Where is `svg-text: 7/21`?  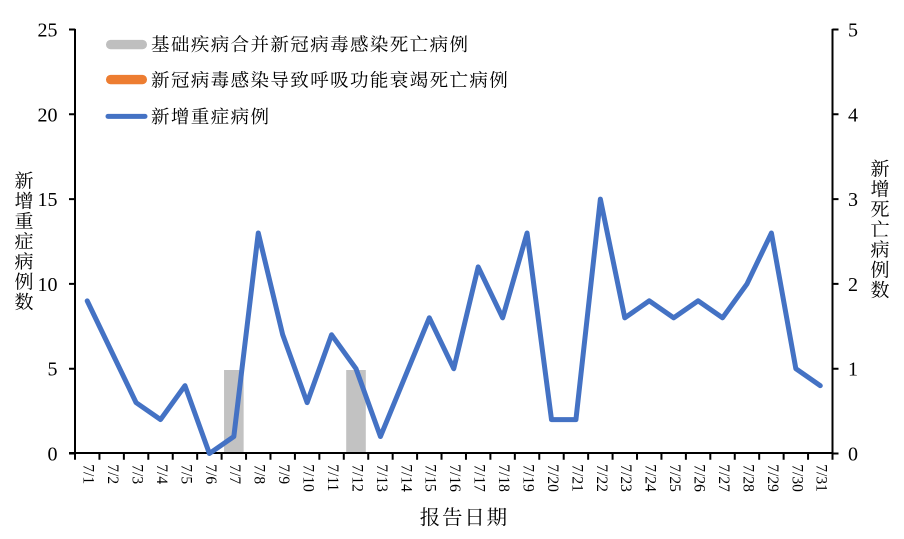 svg-text: 7/21 is located at coordinates (576, 478).